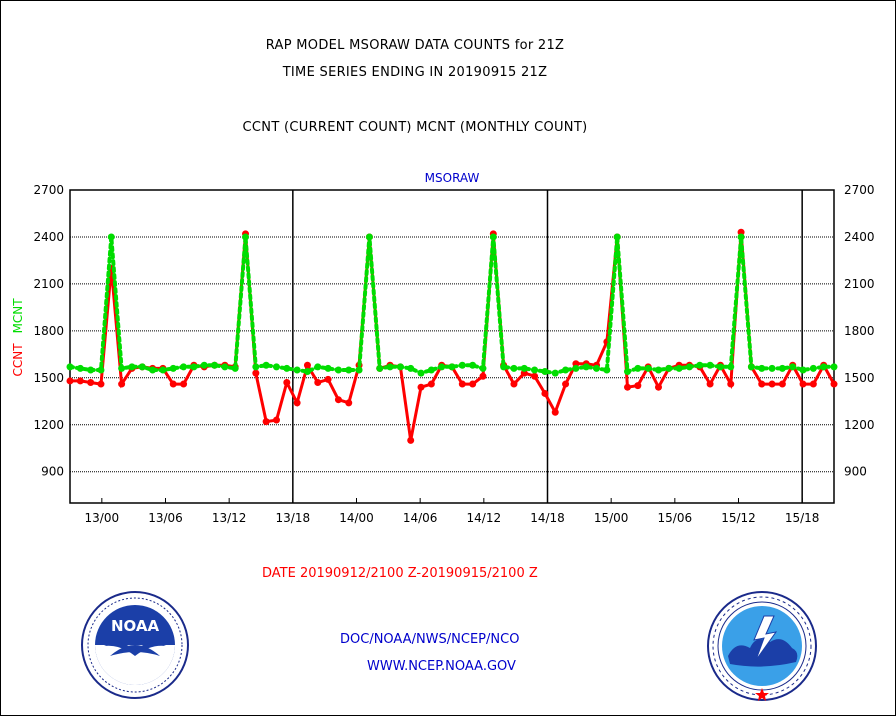 Image resolution: width=896 pixels, height=716 pixels. I want to click on y-tick-label-left: 1800, so click(48, 331).